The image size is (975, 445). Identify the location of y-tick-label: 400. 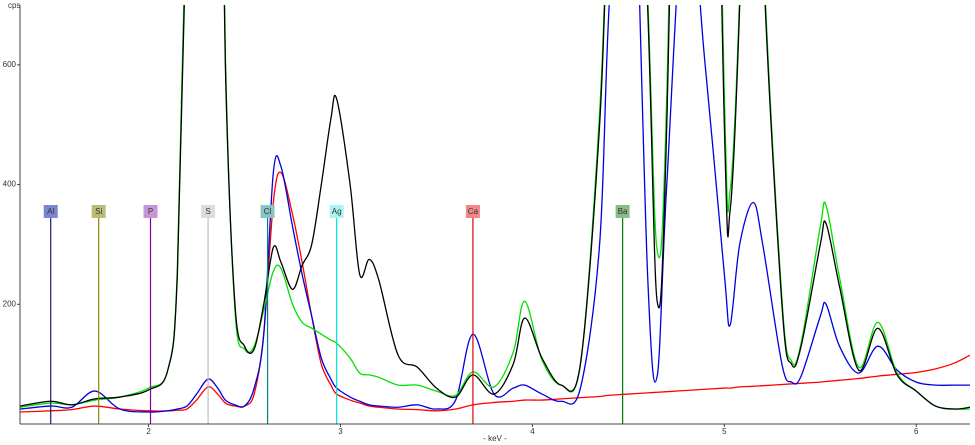
(10, 184).